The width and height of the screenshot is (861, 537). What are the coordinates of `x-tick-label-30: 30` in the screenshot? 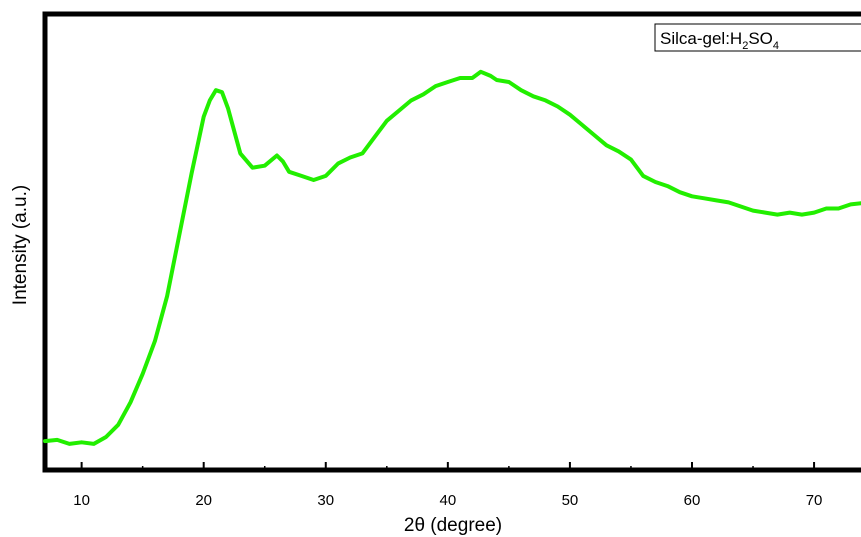 It's located at (325, 500).